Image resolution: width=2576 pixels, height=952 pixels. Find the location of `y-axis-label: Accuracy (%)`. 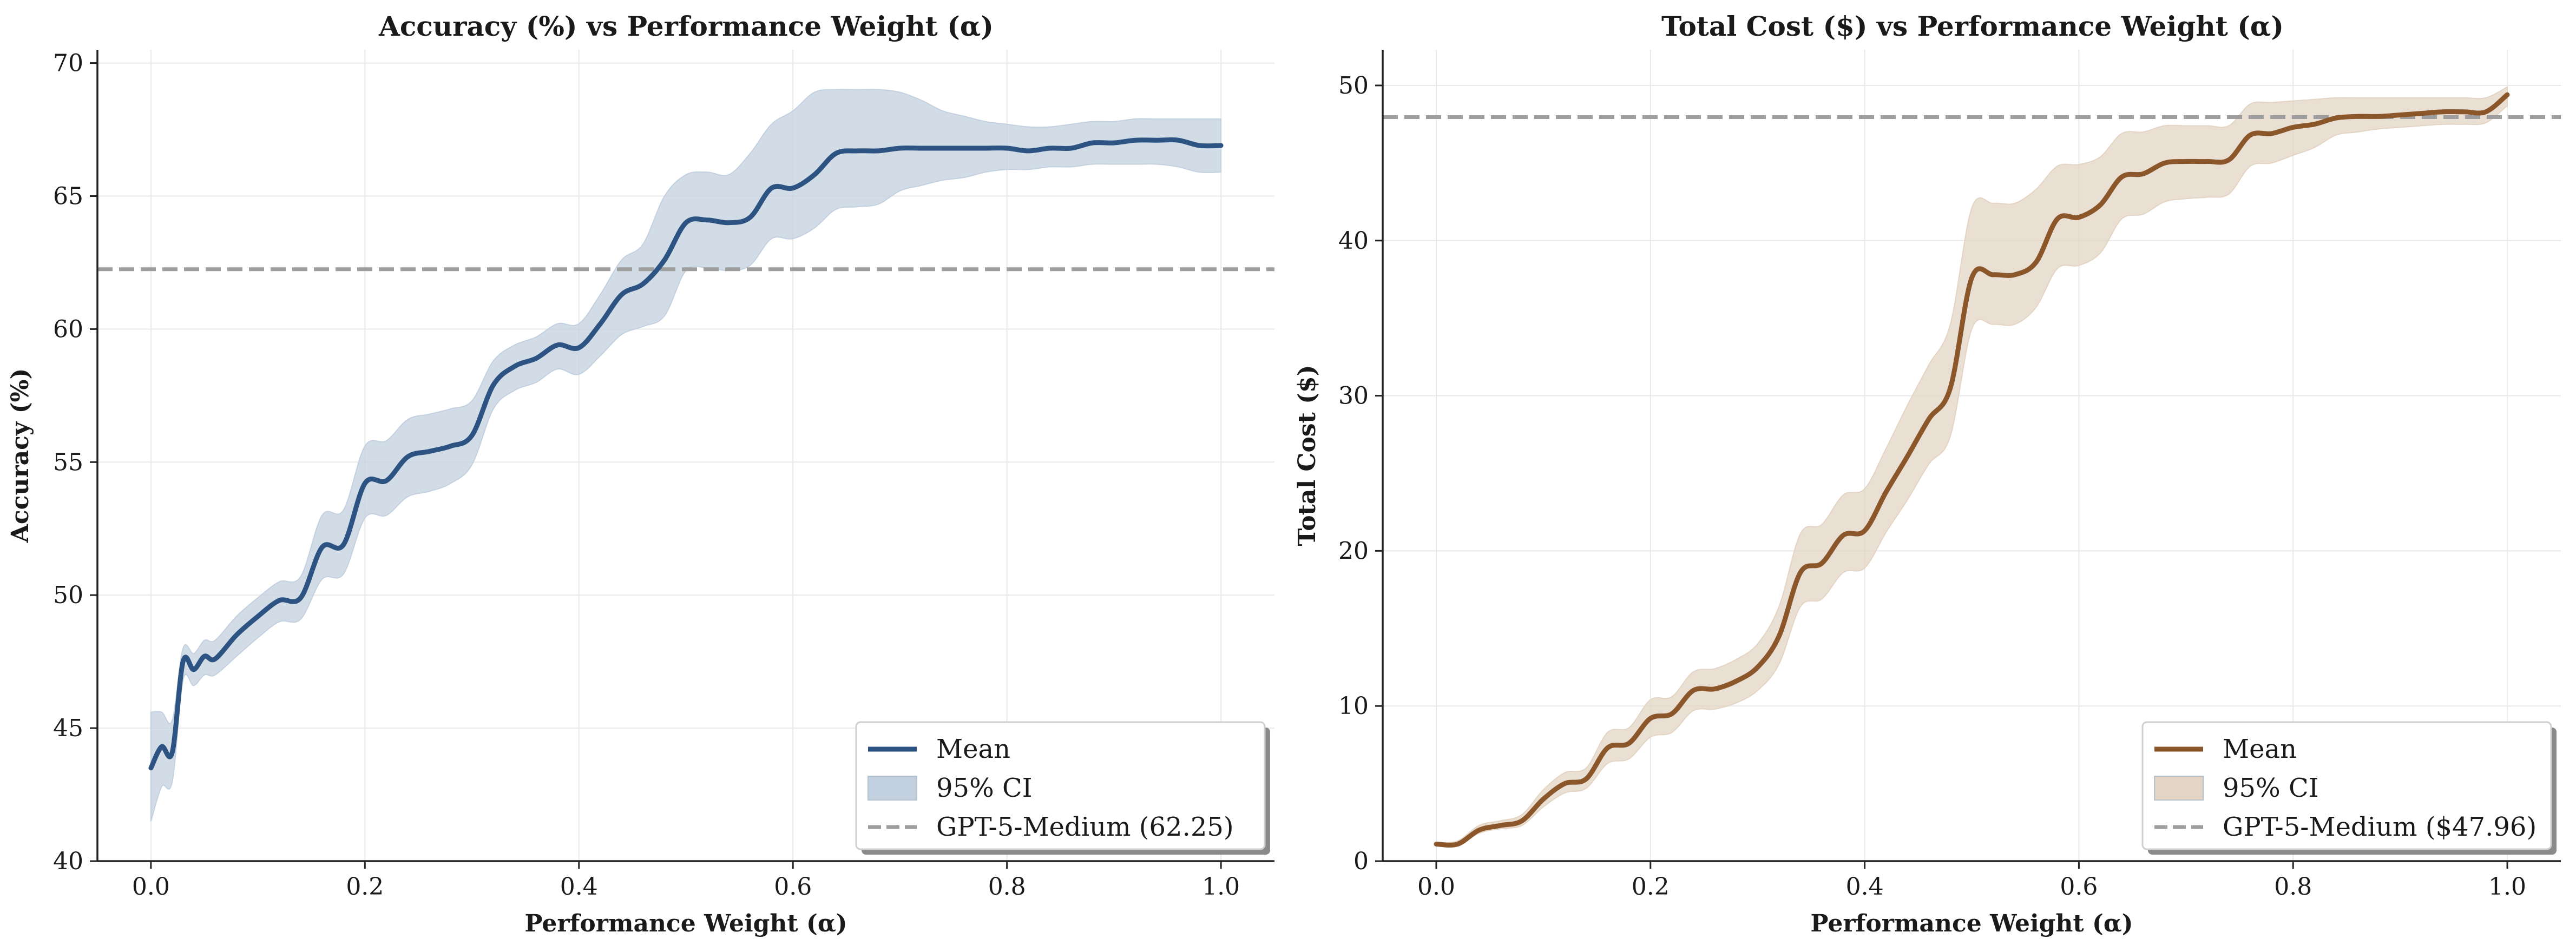

y-axis-label: Accuracy (%) is located at coordinates (20, 456).